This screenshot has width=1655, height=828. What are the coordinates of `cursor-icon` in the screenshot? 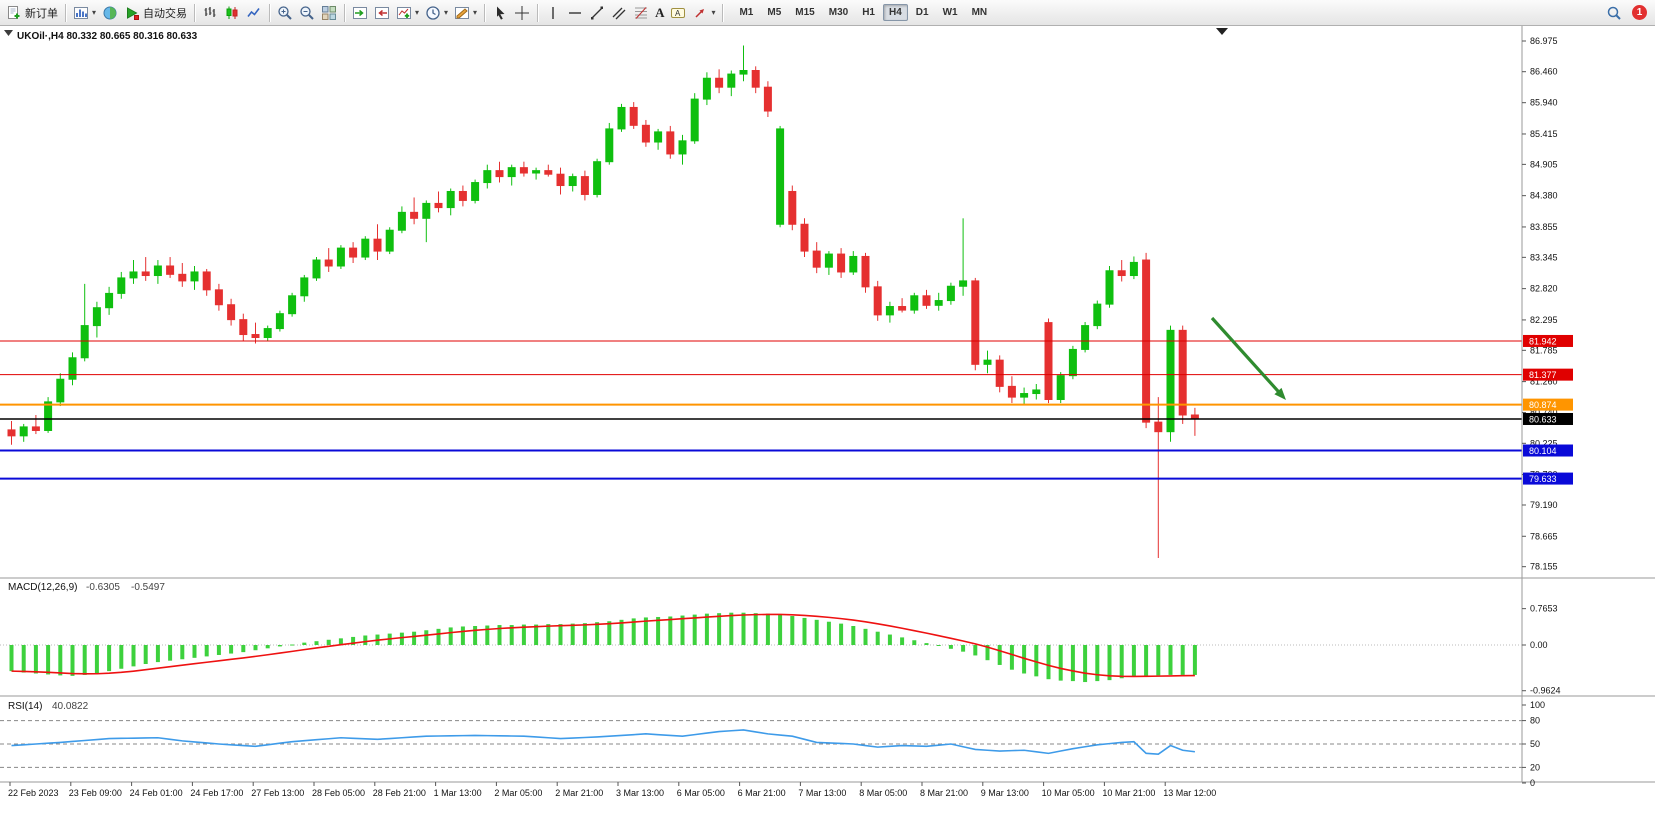 It's located at (501, 13).